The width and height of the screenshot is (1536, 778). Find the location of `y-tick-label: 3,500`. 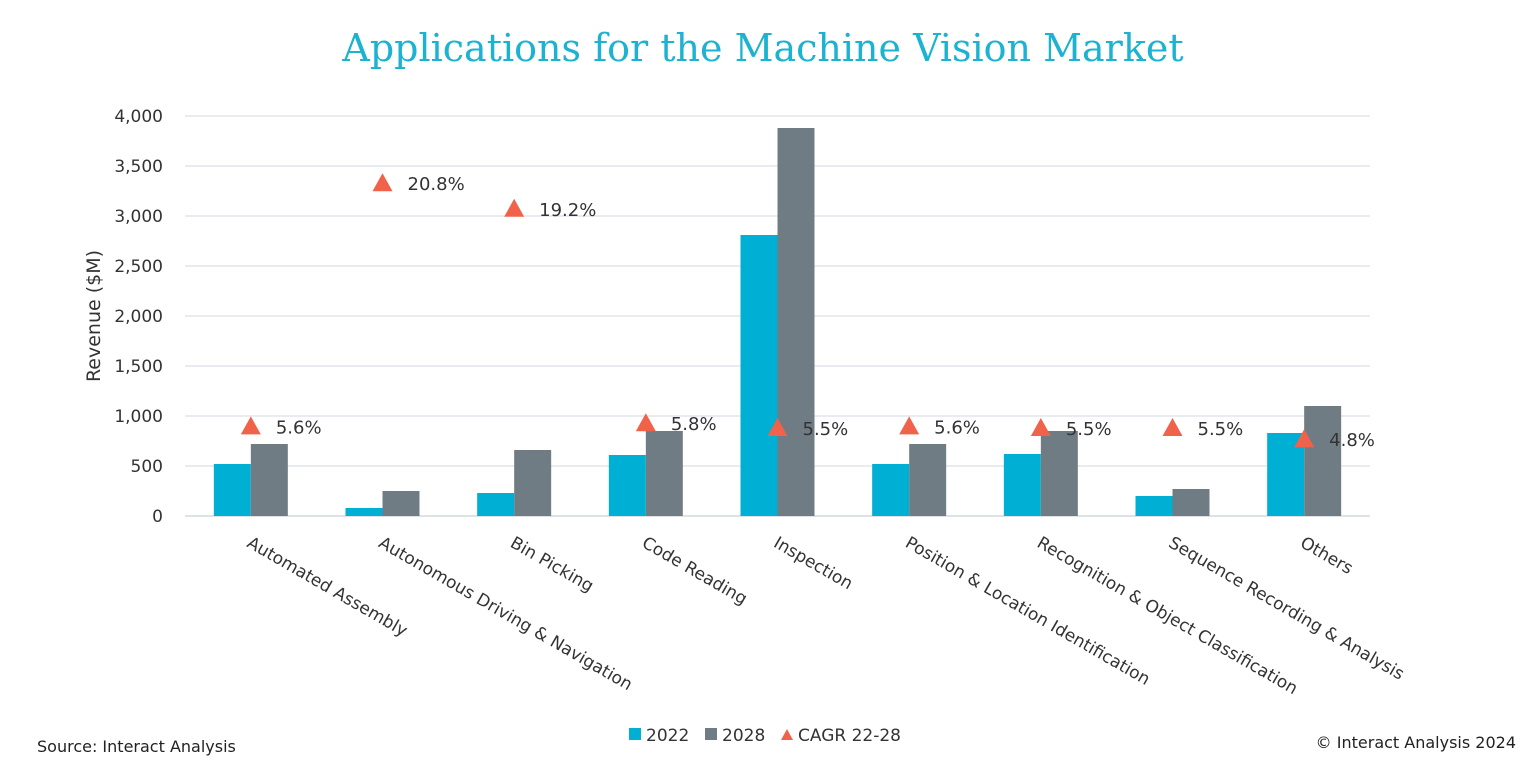

y-tick-label: 3,500 is located at coordinates (138, 167).